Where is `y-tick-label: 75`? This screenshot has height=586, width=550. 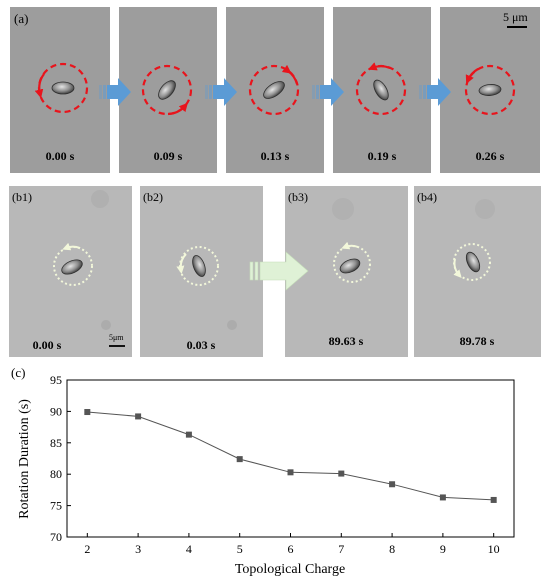
y-tick-label: 75 is located at coordinates (56, 506).